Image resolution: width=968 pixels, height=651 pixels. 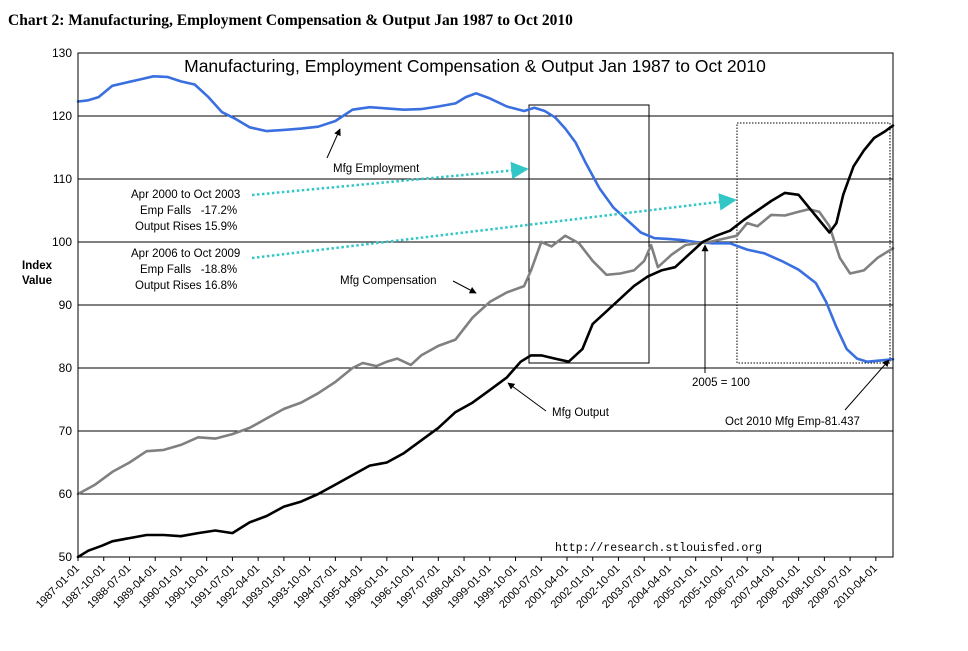 I want to click on output-series-label: Mfg Output, so click(x=581, y=413).